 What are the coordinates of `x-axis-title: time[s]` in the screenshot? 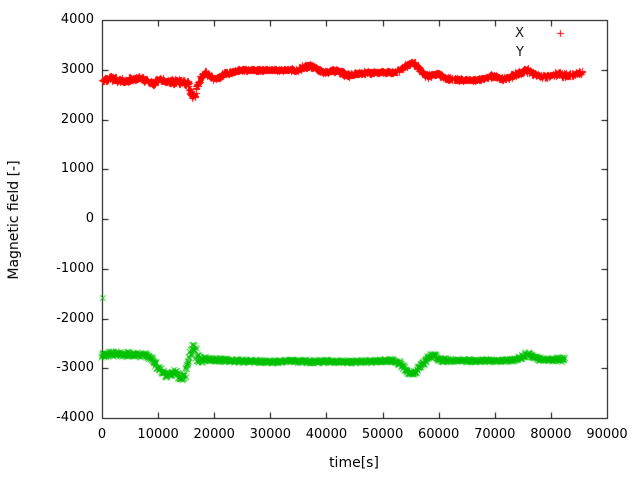 It's located at (354, 463).